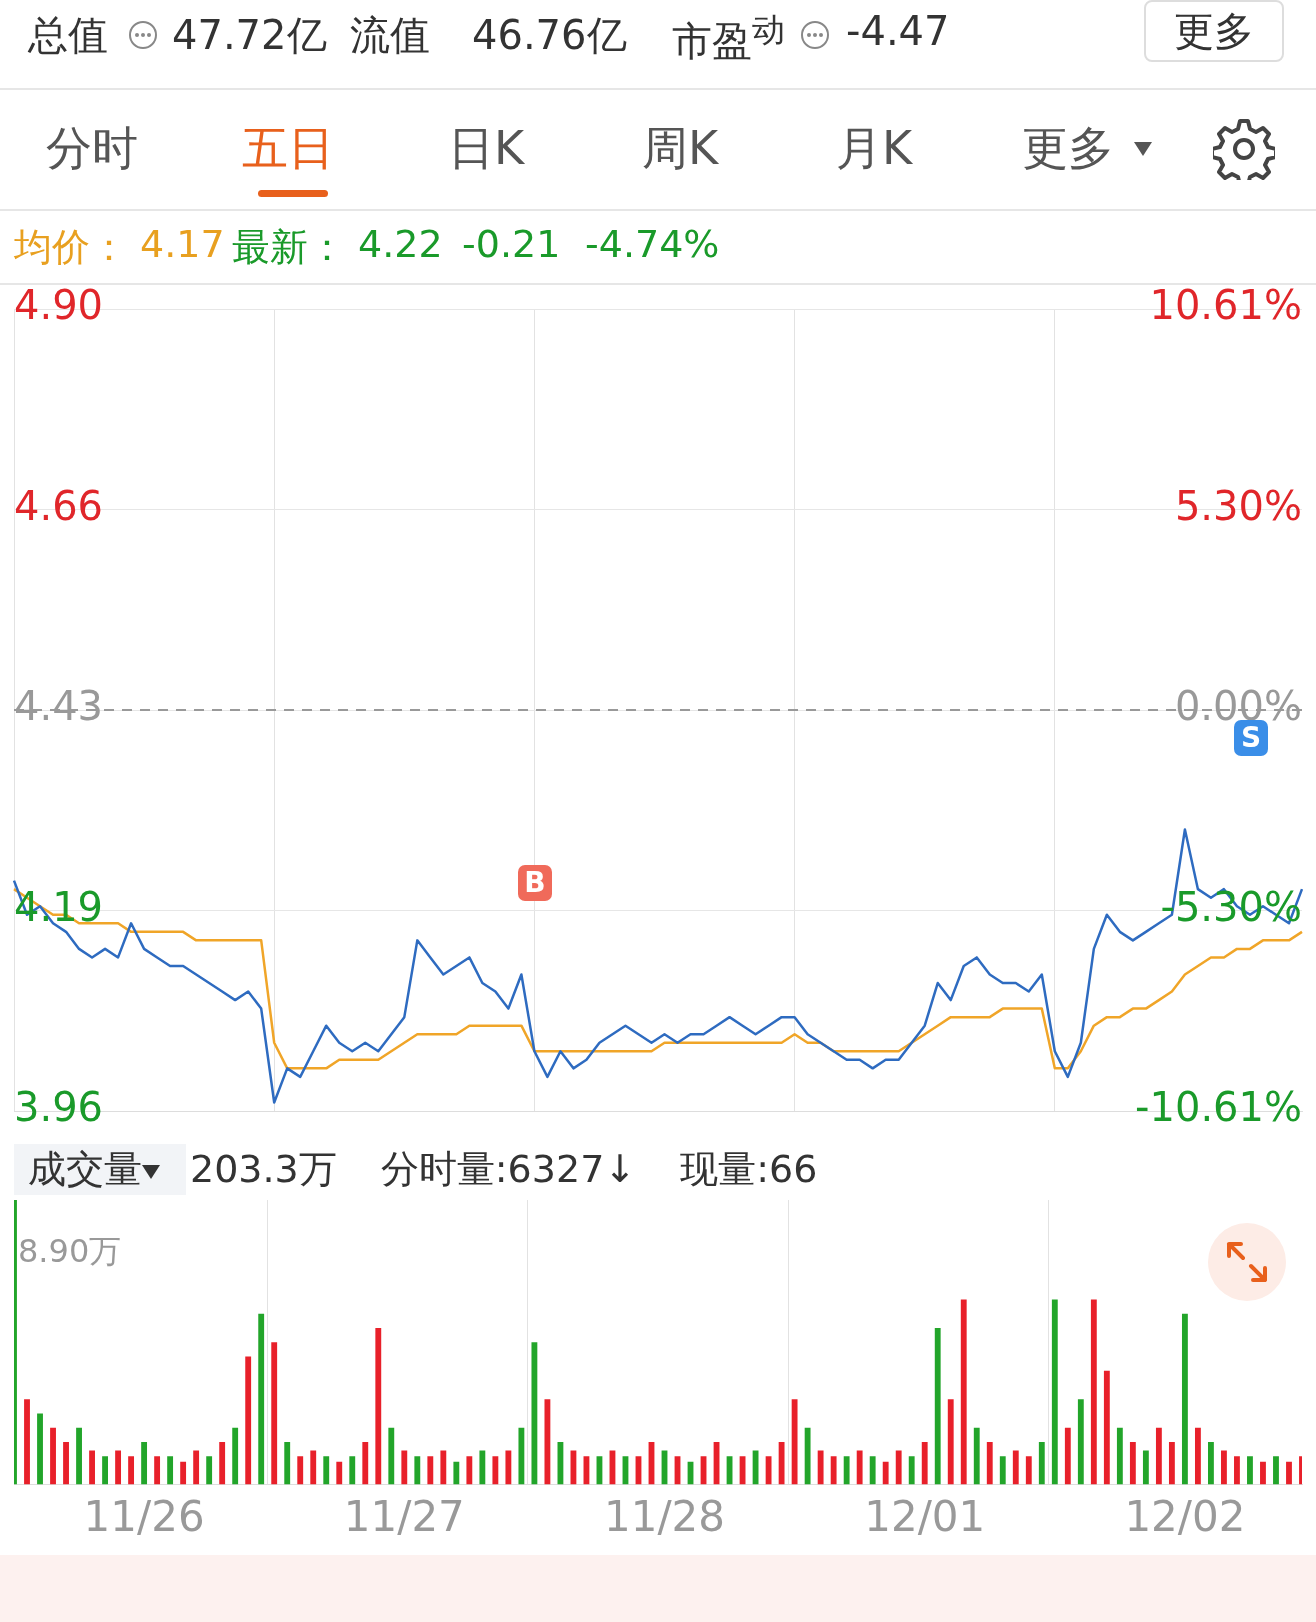 The height and width of the screenshot is (1622, 1316). Describe the element at coordinates (508, 1169) in the screenshot. I see `text: 分时量:6327↓` at that location.